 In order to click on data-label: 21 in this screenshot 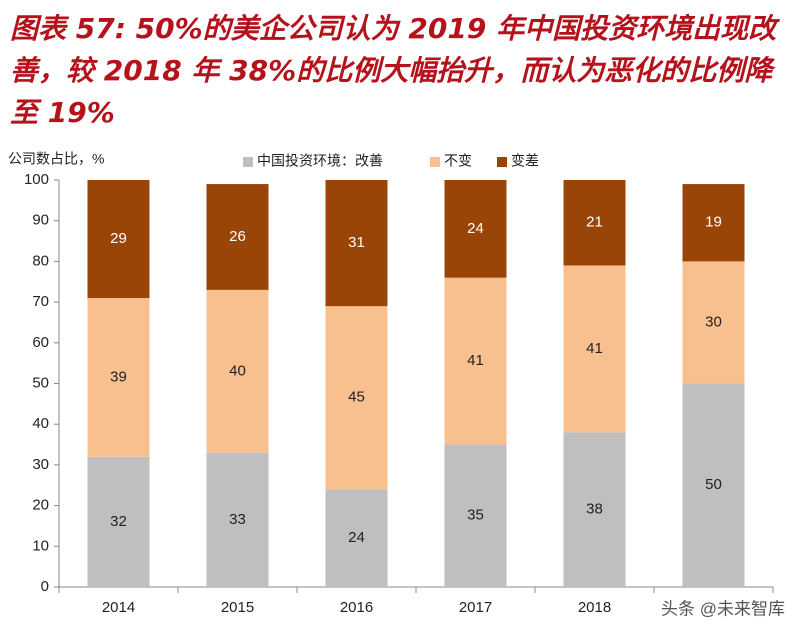, I will do `click(594, 222)`.